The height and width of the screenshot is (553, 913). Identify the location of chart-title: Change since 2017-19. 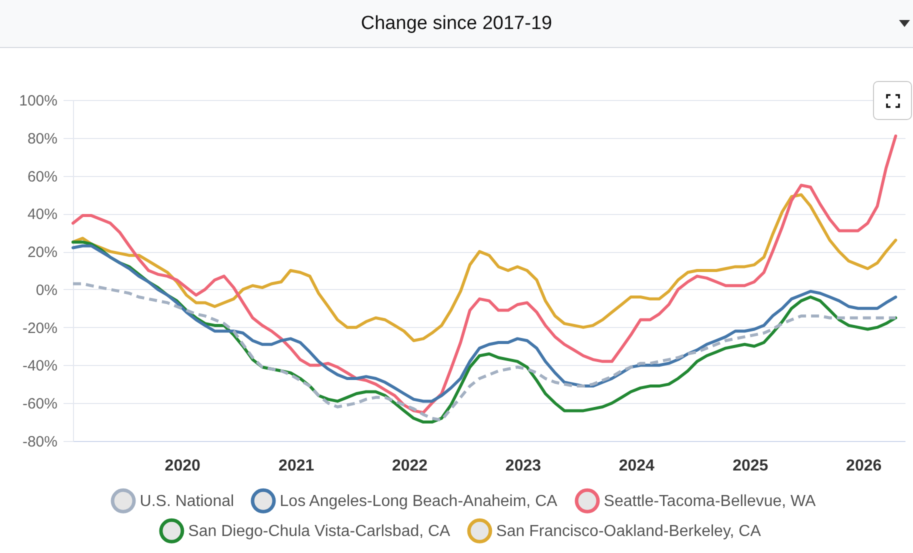
(456, 23).